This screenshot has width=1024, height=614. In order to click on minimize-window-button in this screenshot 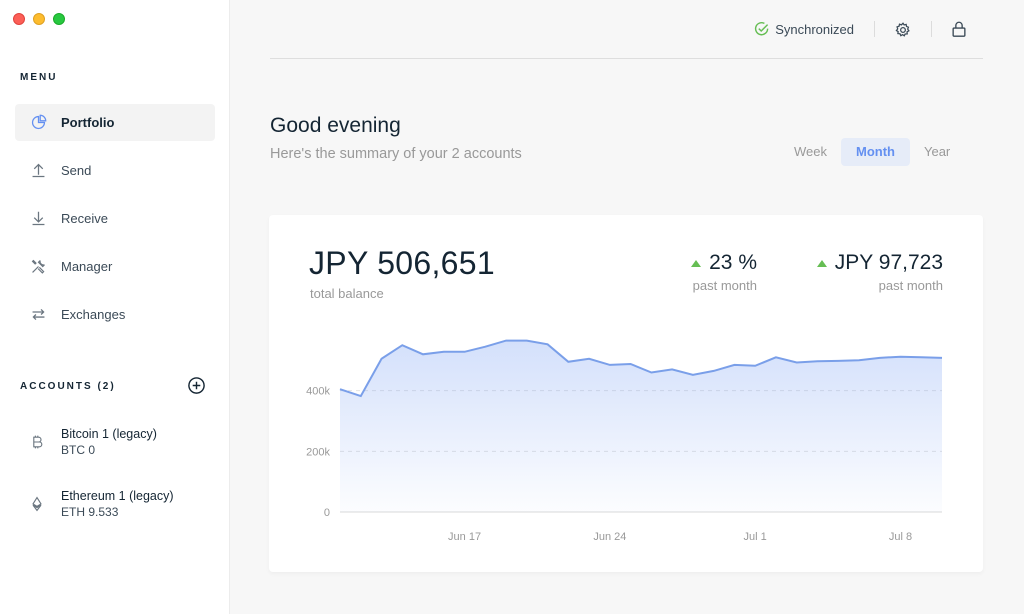, I will do `click(39, 19)`.